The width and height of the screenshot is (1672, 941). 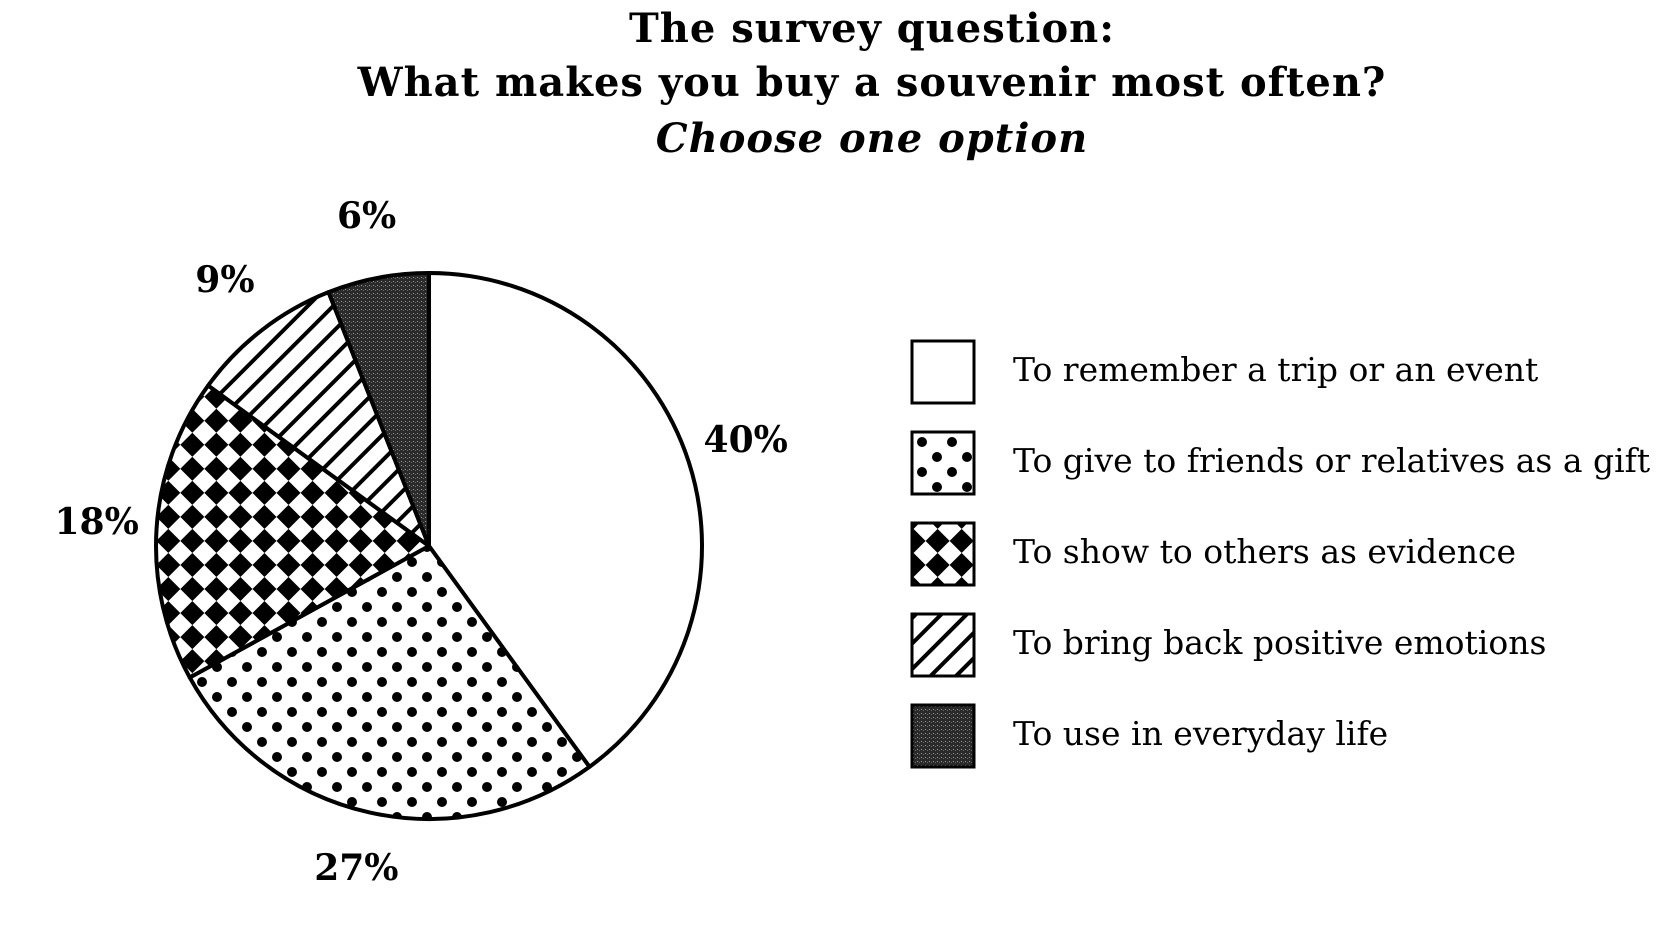 I want to click on value-label: 9%, so click(x=224, y=280).